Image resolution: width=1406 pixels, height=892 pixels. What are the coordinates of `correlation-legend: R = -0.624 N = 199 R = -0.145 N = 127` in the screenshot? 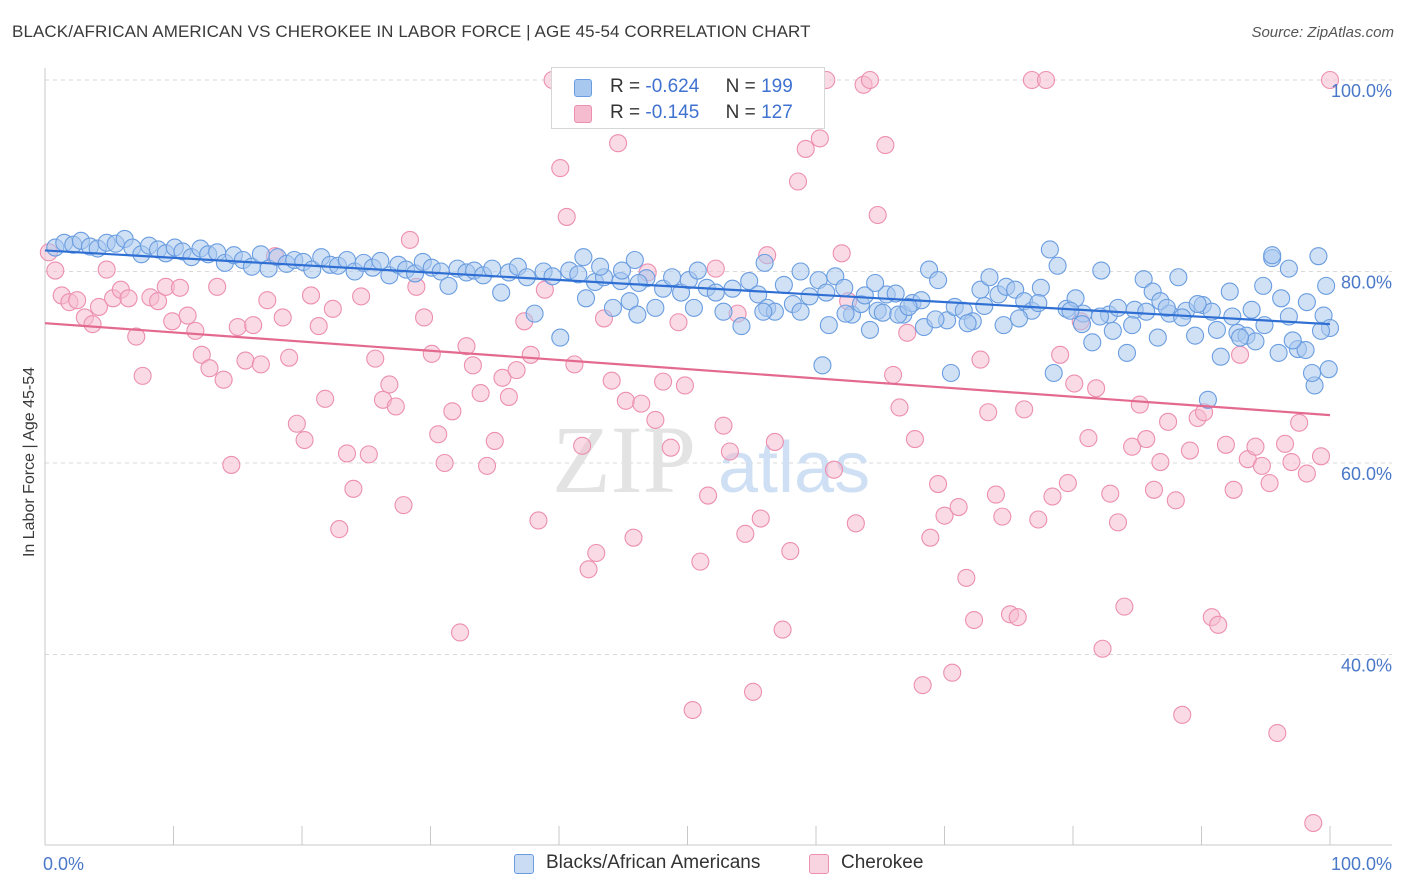 It's located at (688, 98).